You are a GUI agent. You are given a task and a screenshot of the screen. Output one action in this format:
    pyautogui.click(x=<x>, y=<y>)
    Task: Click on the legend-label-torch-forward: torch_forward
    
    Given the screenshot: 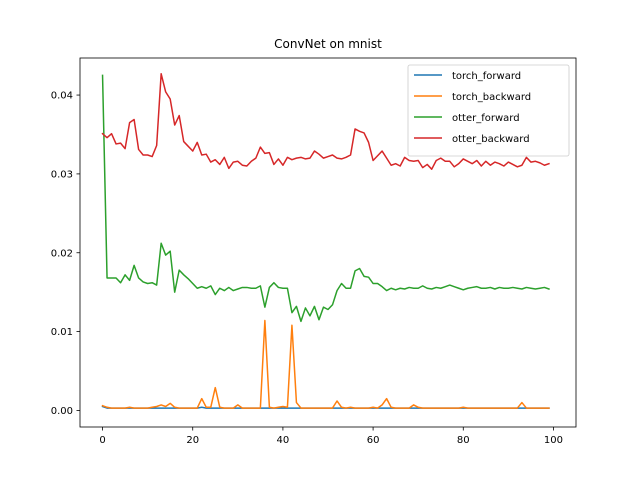 What is the action you would take?
    pyautogui.click(x=486, y=76)
    